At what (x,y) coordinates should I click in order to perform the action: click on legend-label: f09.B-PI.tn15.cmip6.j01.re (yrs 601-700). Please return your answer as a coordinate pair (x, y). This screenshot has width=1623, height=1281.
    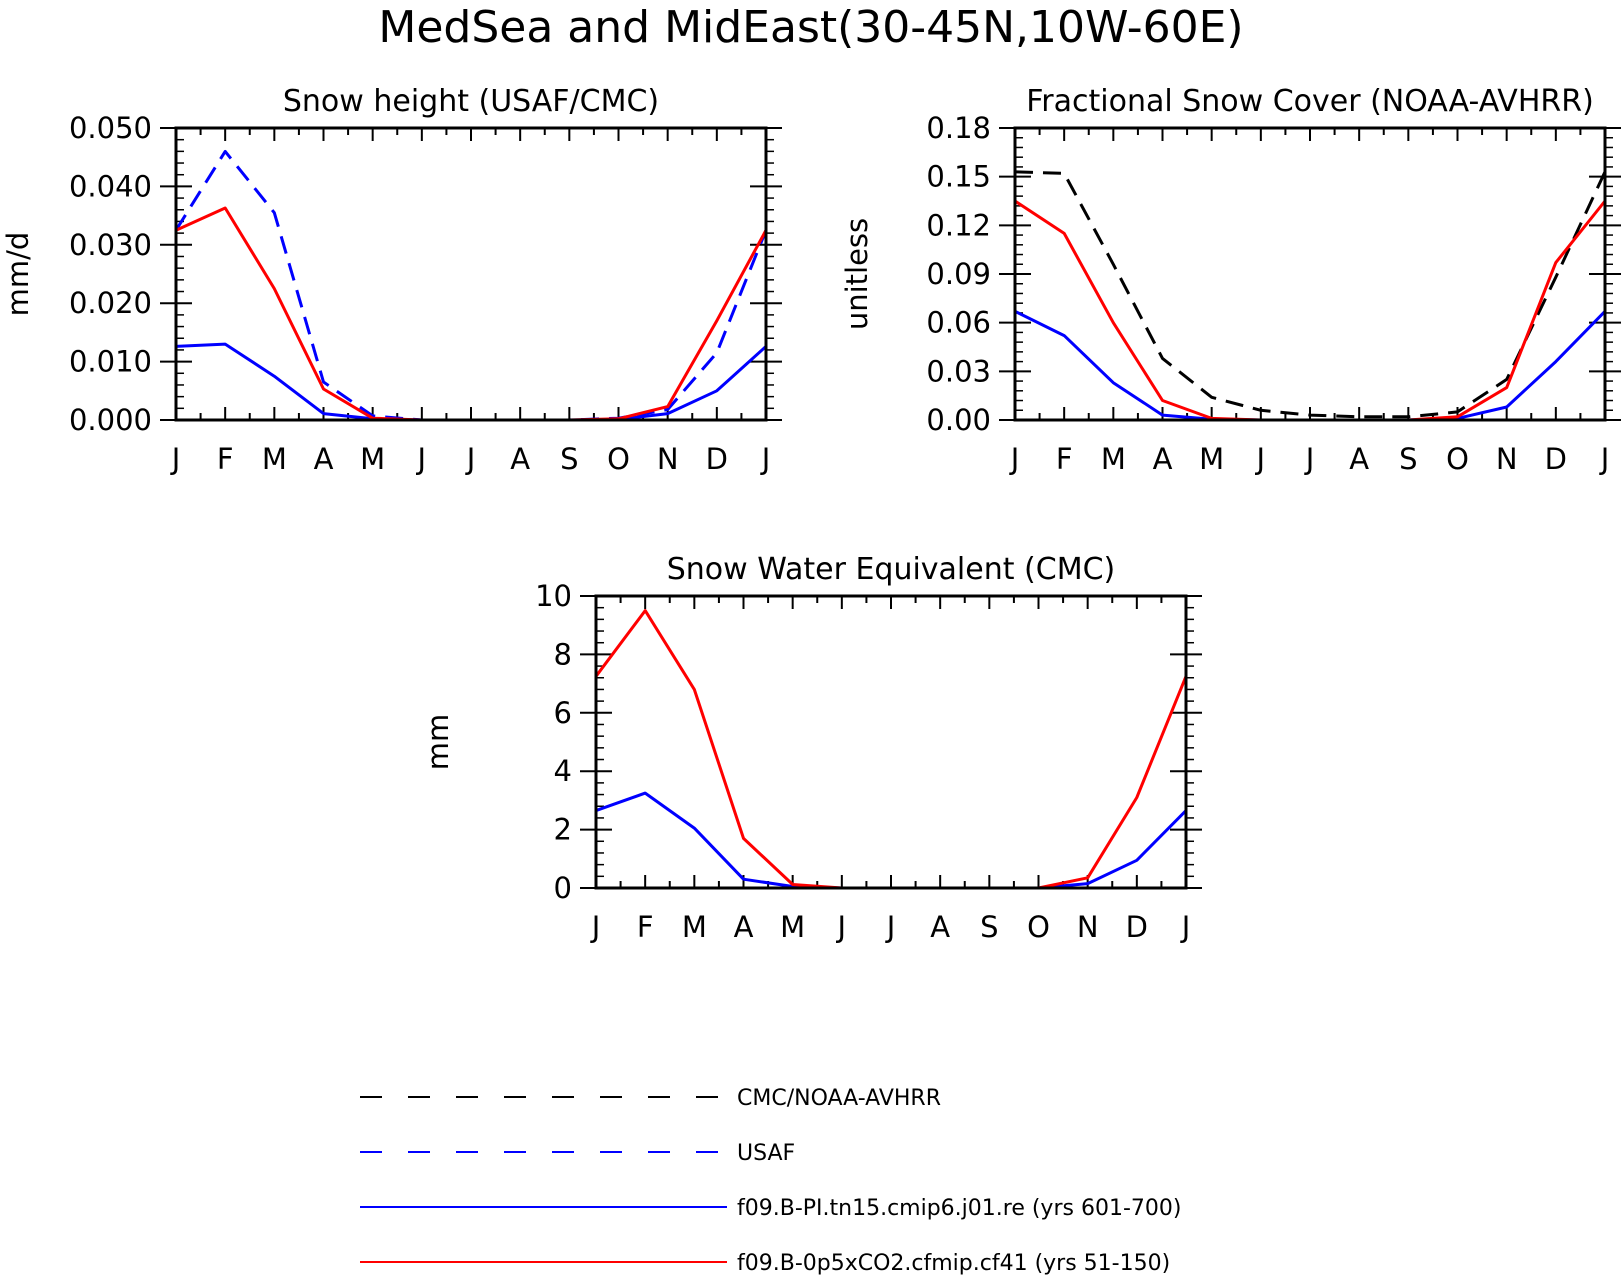
    Looking at the image, I should click on (959, 1208).